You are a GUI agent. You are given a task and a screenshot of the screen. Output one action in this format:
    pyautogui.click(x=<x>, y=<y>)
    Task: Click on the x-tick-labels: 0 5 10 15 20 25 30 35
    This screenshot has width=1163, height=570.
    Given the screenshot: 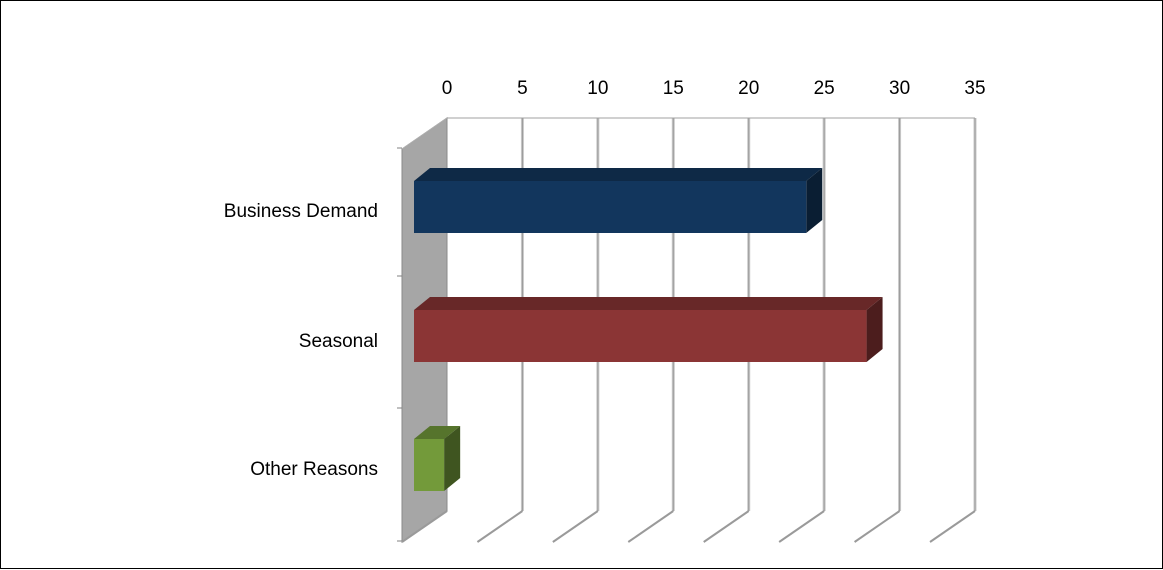 What is the action you would take?
    pyautogui.click(x=714, y=88)
    